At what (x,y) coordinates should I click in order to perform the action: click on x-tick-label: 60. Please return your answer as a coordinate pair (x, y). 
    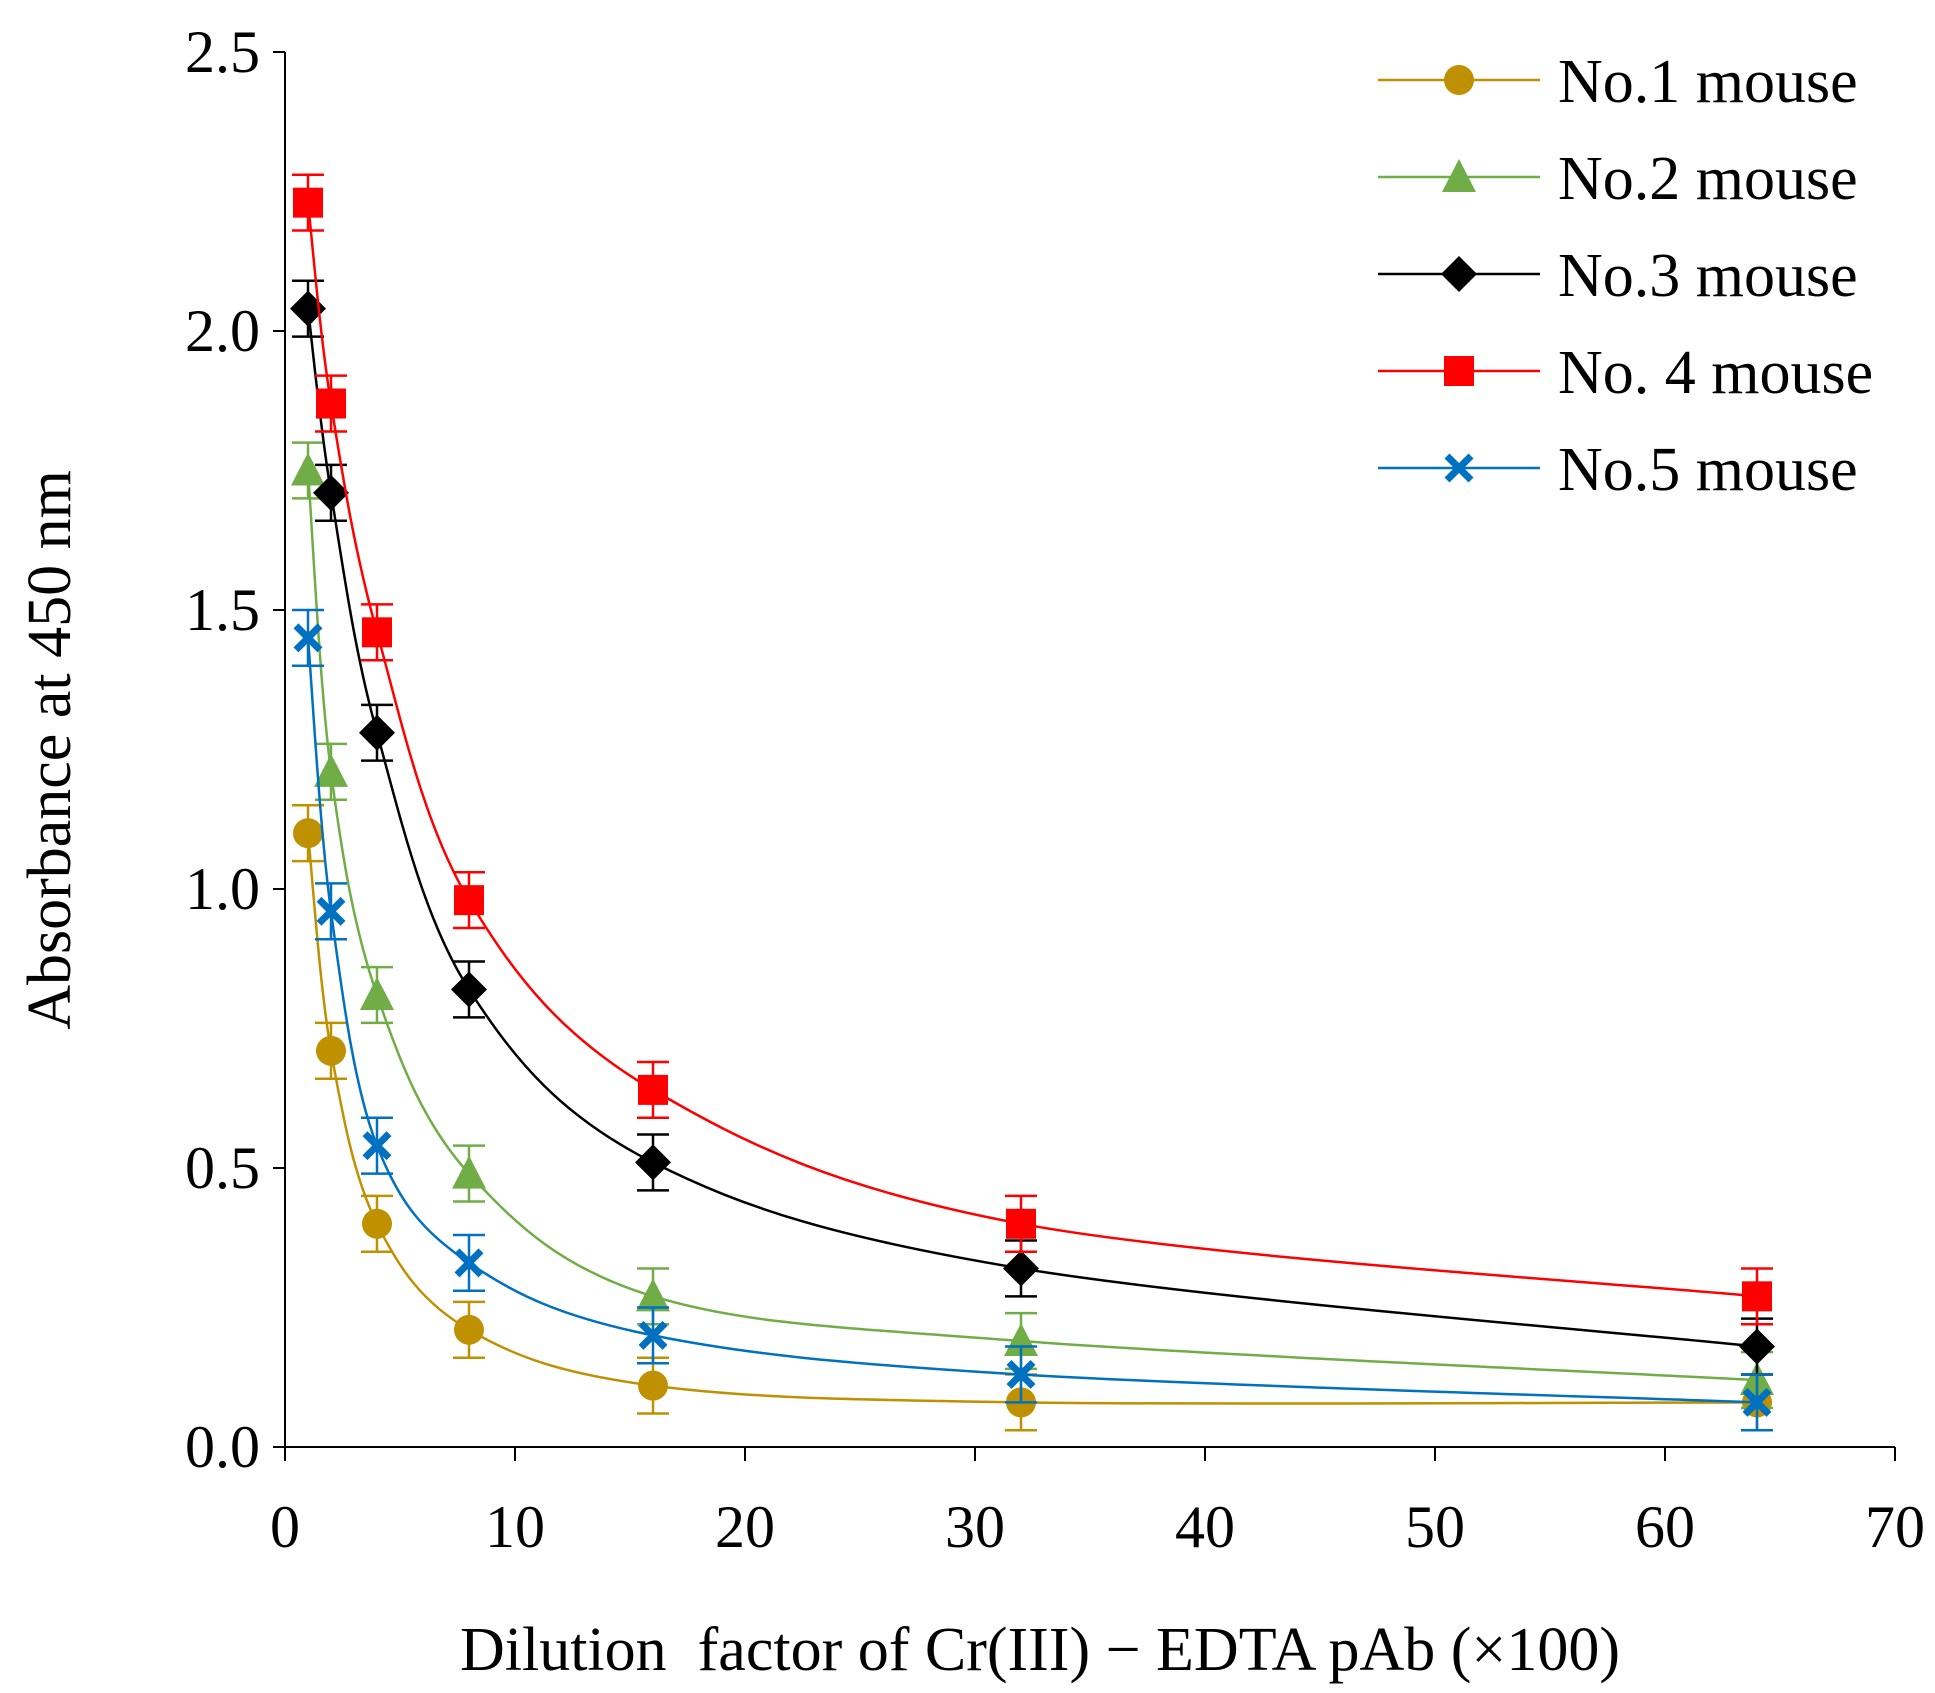
    Looking at the image, I should click on (1665, 1527).